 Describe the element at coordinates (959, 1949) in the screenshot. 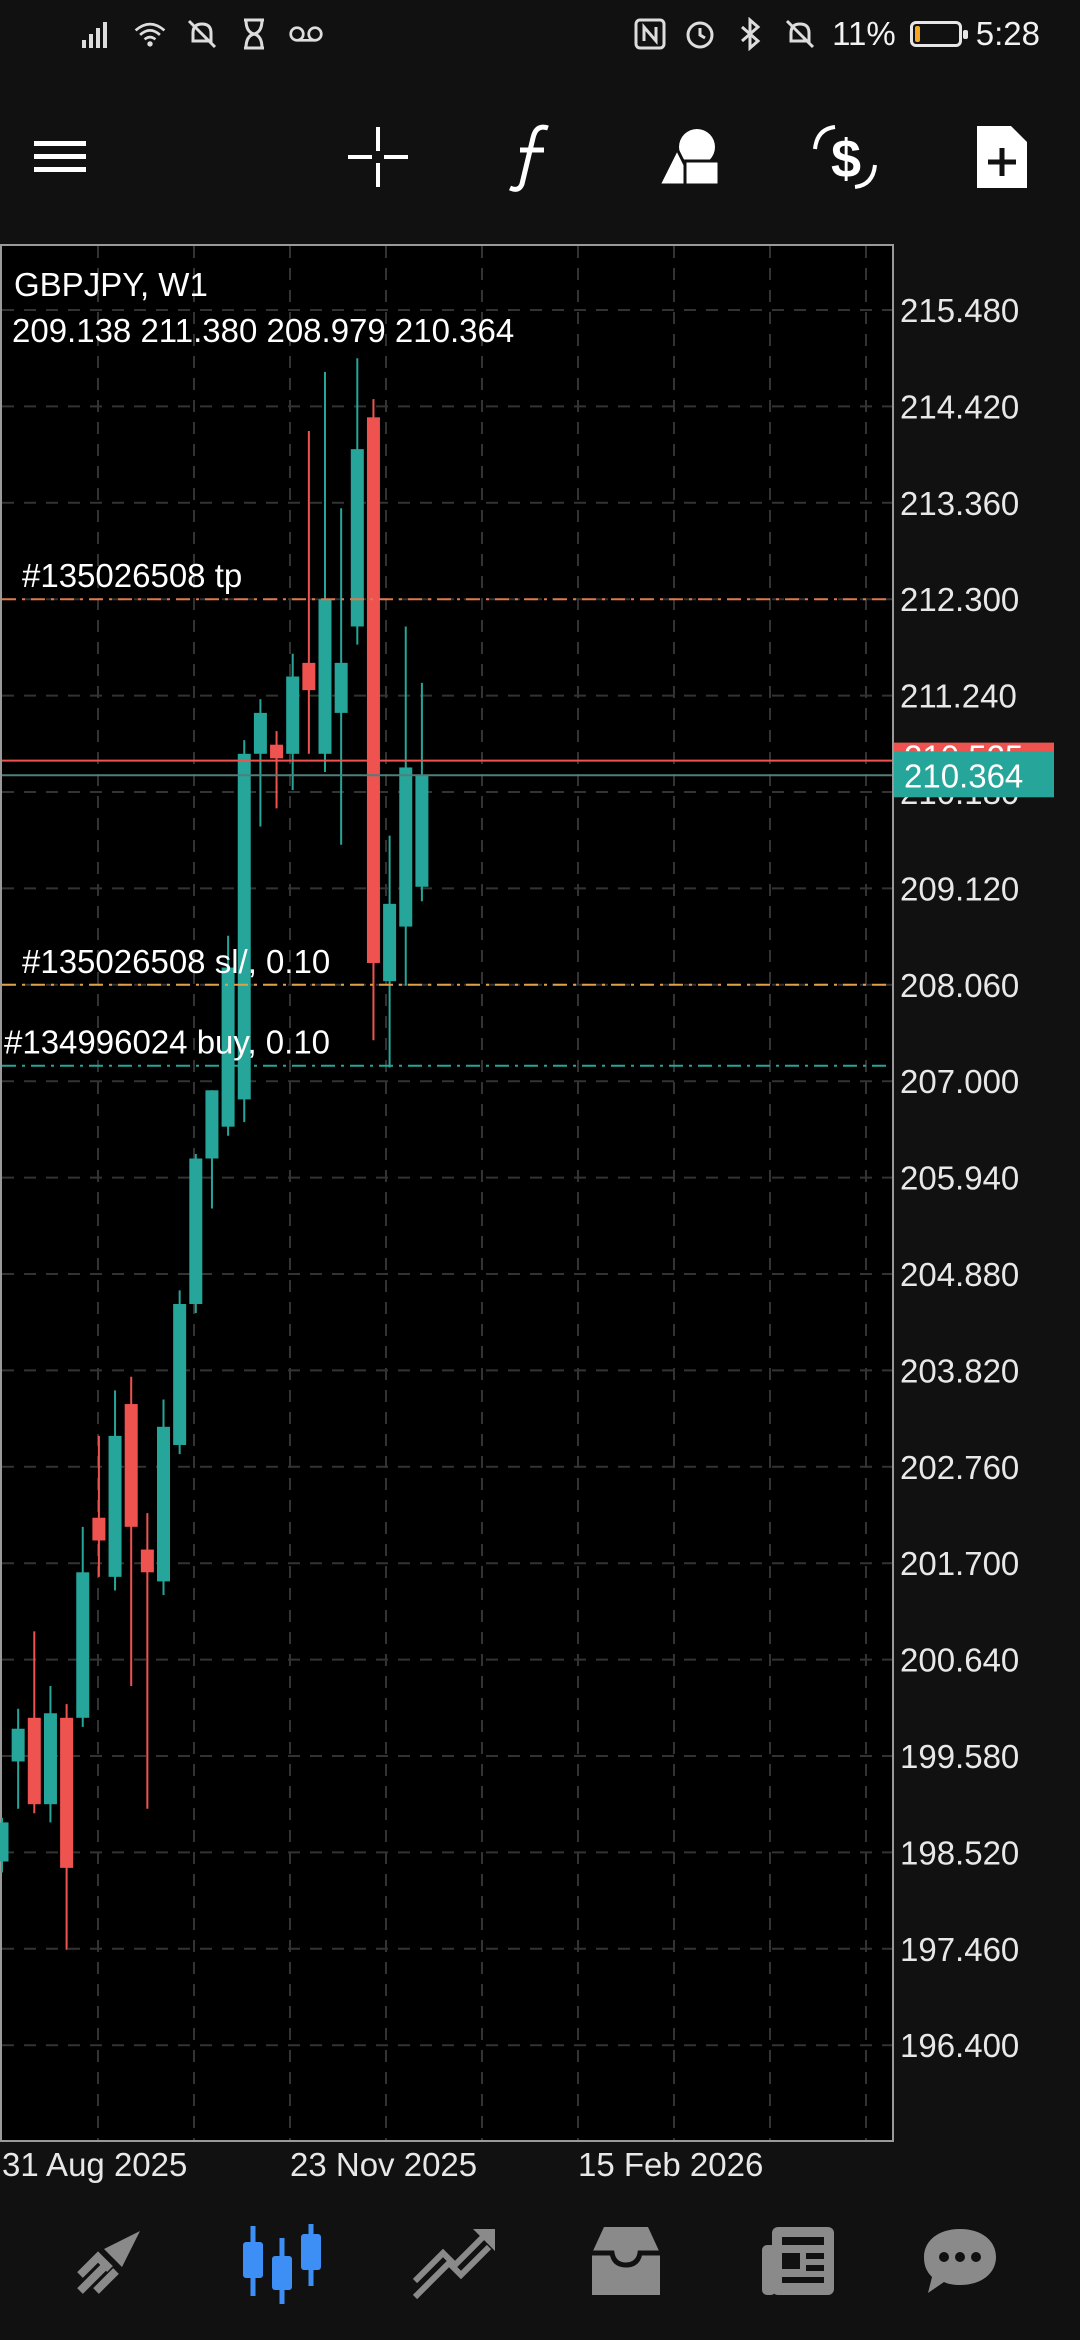

I see `price-axis-label: 197.460` at that location.